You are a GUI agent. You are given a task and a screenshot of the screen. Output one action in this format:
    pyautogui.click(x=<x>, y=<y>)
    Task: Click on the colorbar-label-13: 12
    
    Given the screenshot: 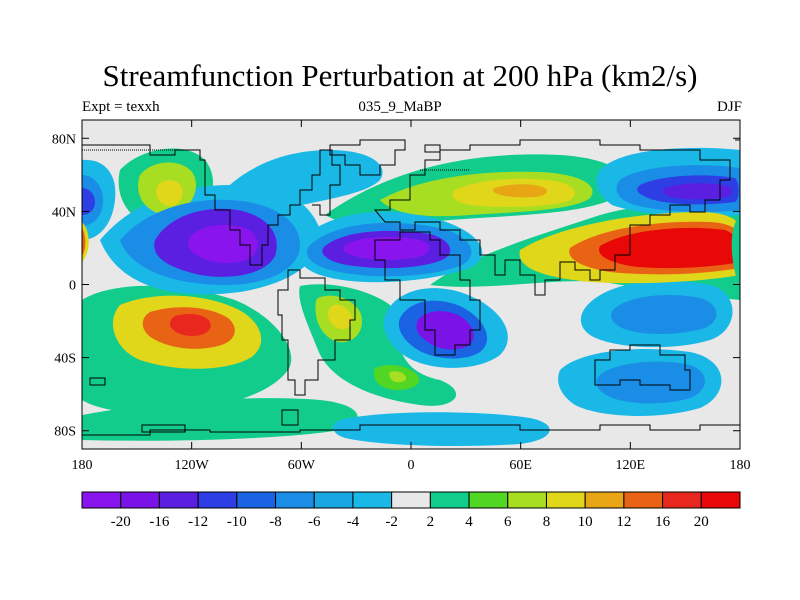 What is the action you would take?
    pyautogui.click(x=623, y=522)
    